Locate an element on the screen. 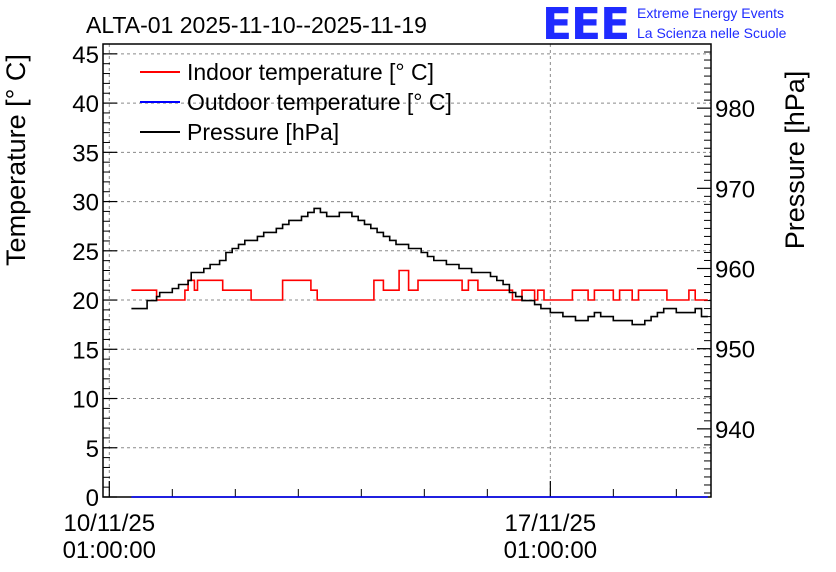  eee-logo-mark: EEE is located at coordinates (585, 25).